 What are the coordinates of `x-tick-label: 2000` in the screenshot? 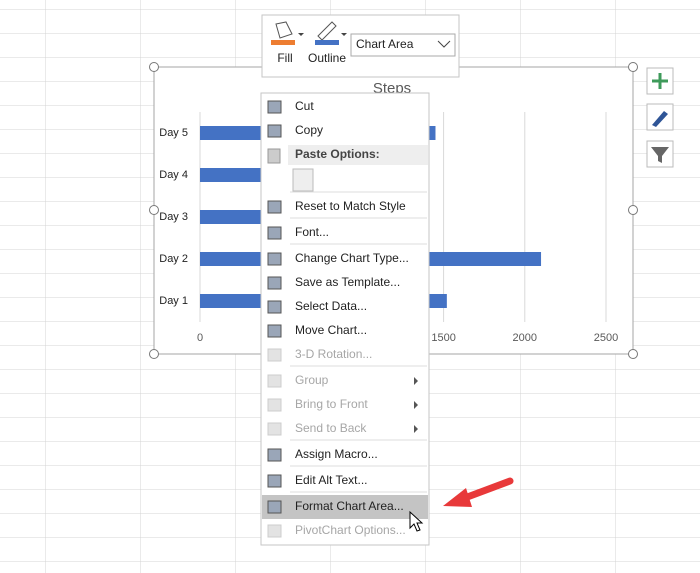 It's located at (525, 338).